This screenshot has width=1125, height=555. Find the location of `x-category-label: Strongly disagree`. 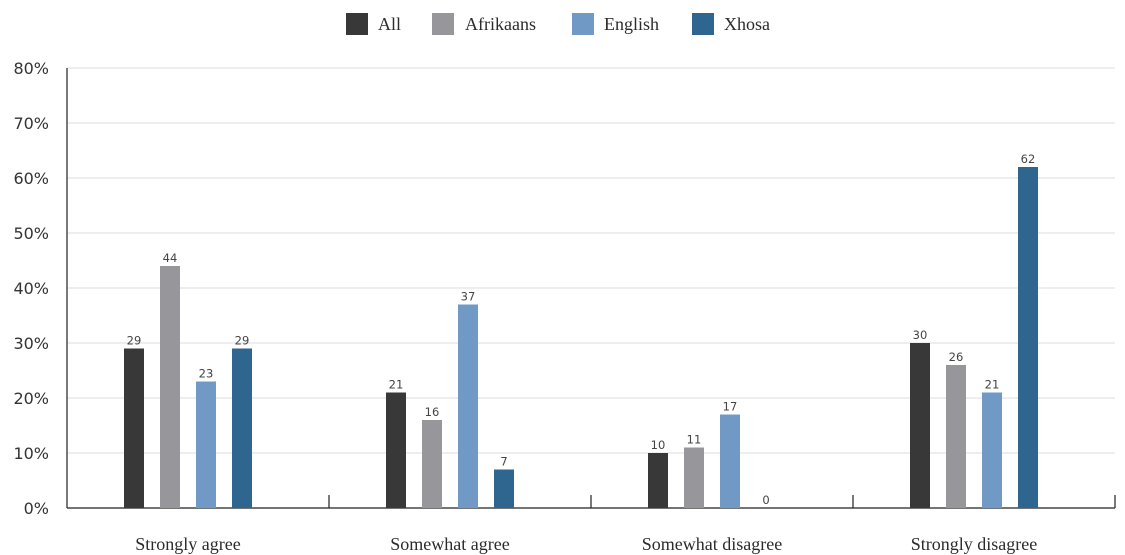

x-category-label: Strongly disagree is located at coordinates (974, 544).